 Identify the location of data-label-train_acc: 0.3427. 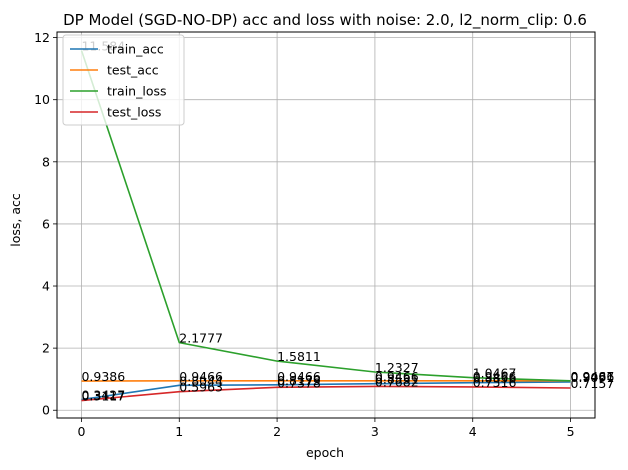
(103, 395).